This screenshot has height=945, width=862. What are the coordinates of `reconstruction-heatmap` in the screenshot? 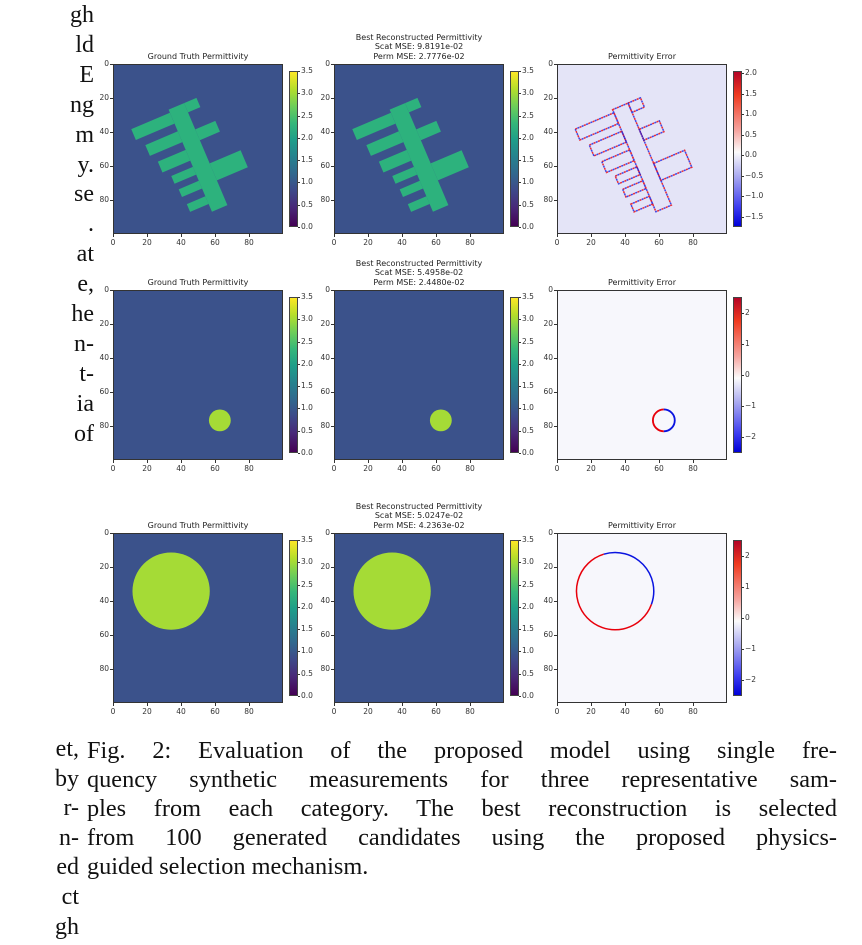 It's located at (419, 149).